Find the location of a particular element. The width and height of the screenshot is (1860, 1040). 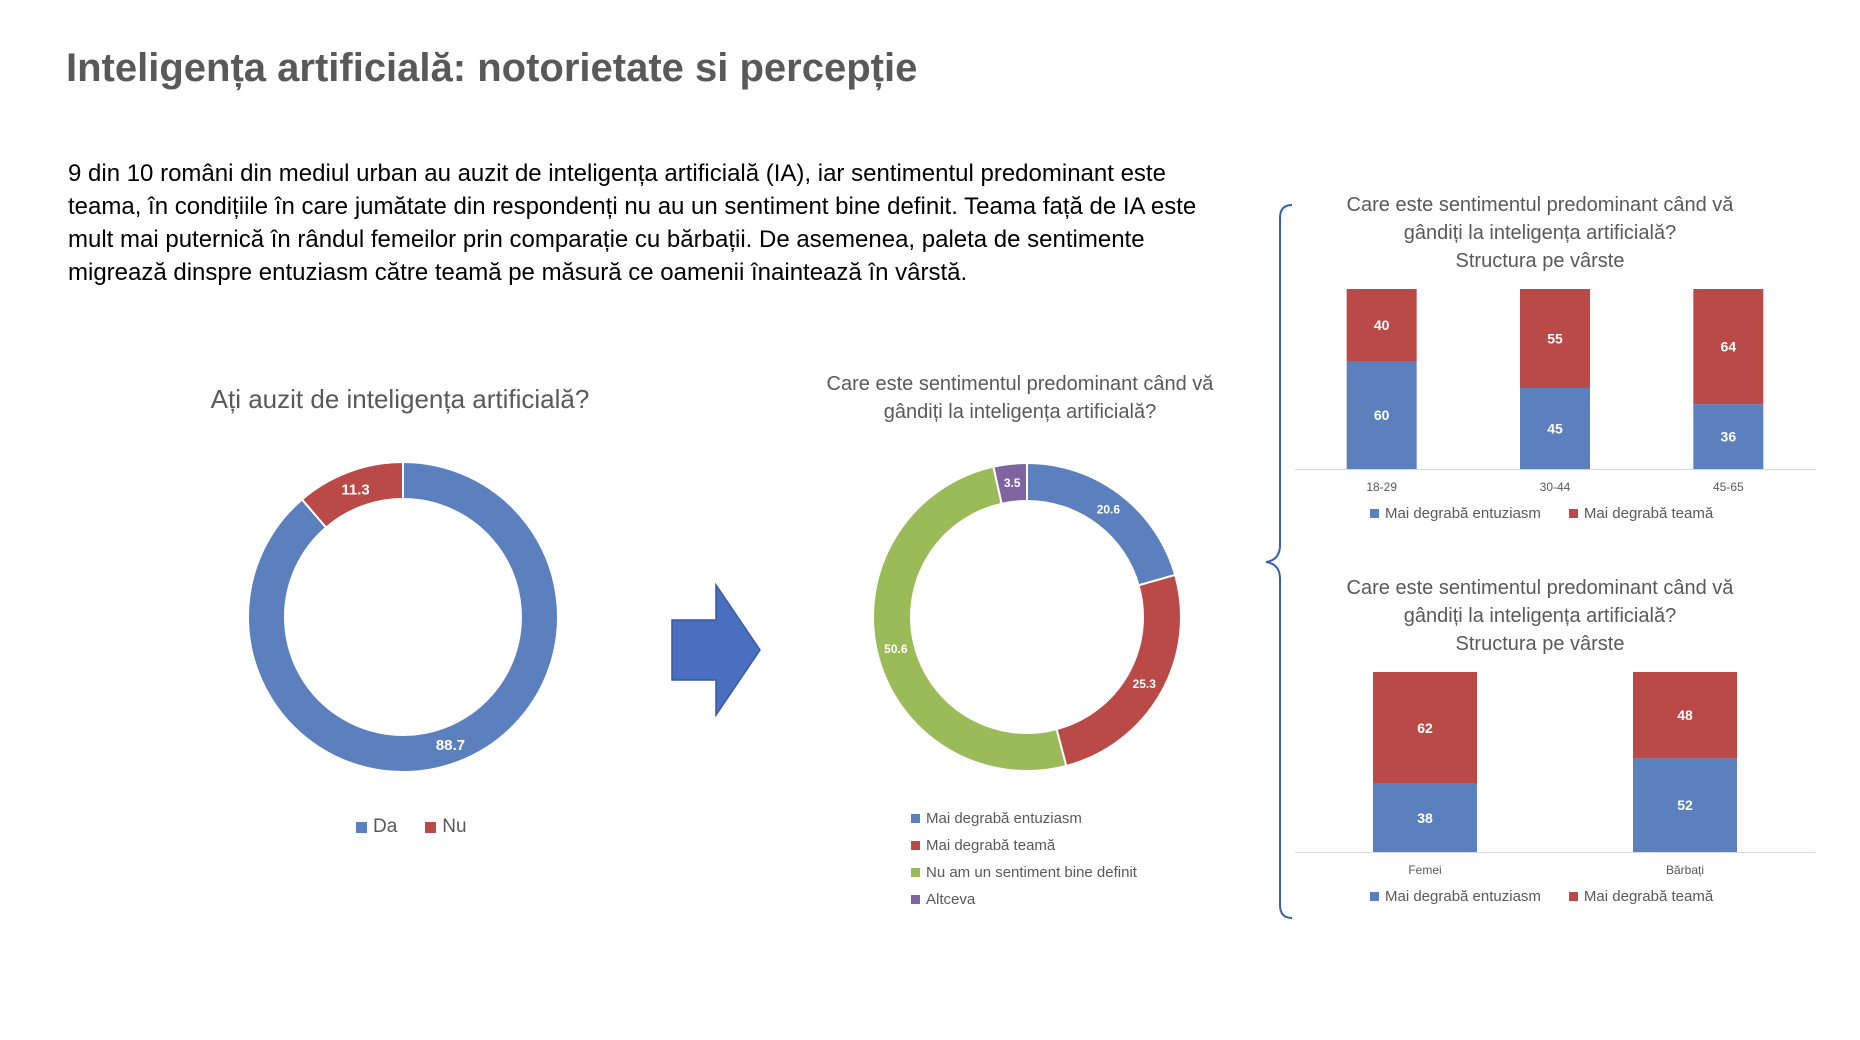

awareness-donut-chart: 88.7 11.3 is located at coordinates (403, 616).